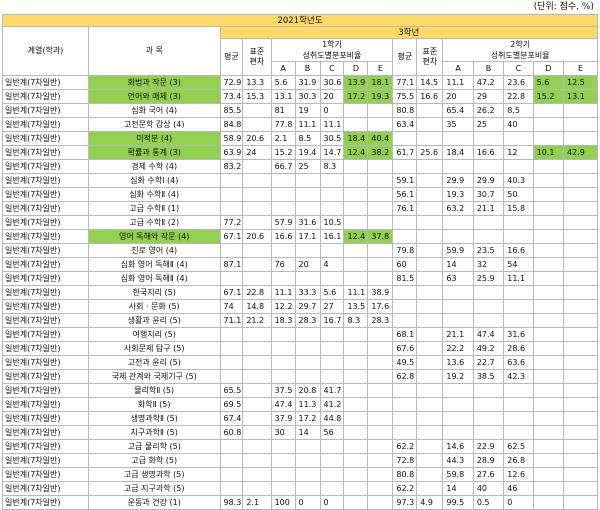 This screenshot has width=600, height=510. Describe the element at coordinates (154, 152) in the screenshot. I see `subject-cell: 확률과 통계 (3)` at that location.